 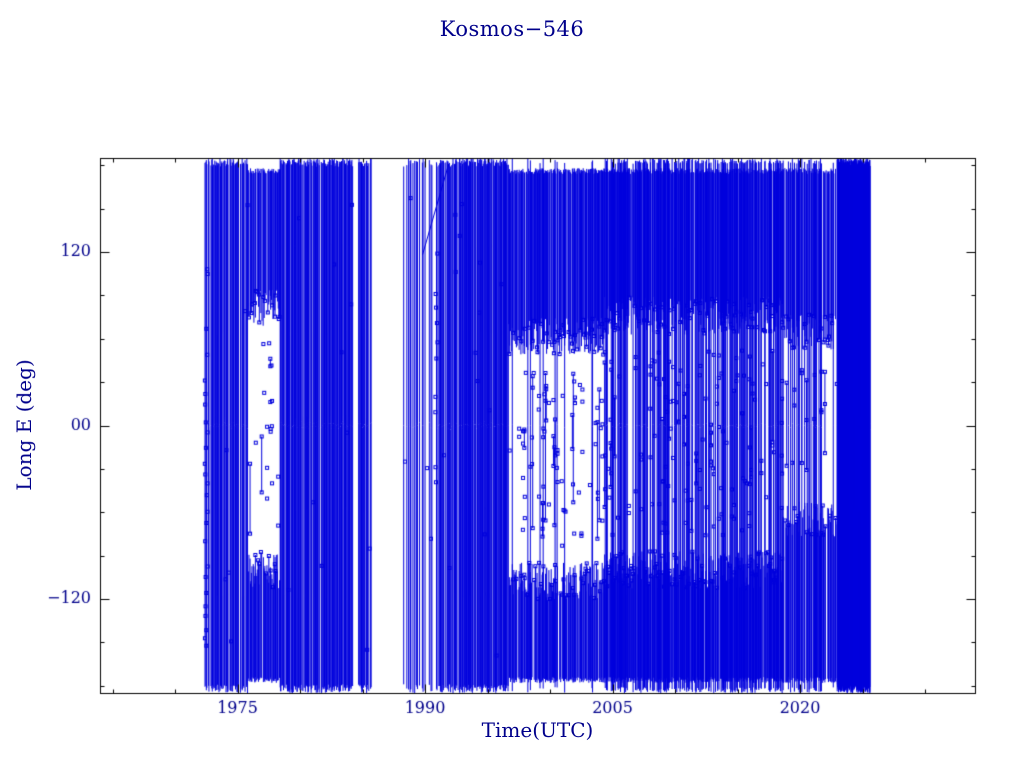 What do you see at coordinates (537, 730) in the screenshot?
I see `x-axis-label: Time(UTC)` at bounding box center [537, 730].